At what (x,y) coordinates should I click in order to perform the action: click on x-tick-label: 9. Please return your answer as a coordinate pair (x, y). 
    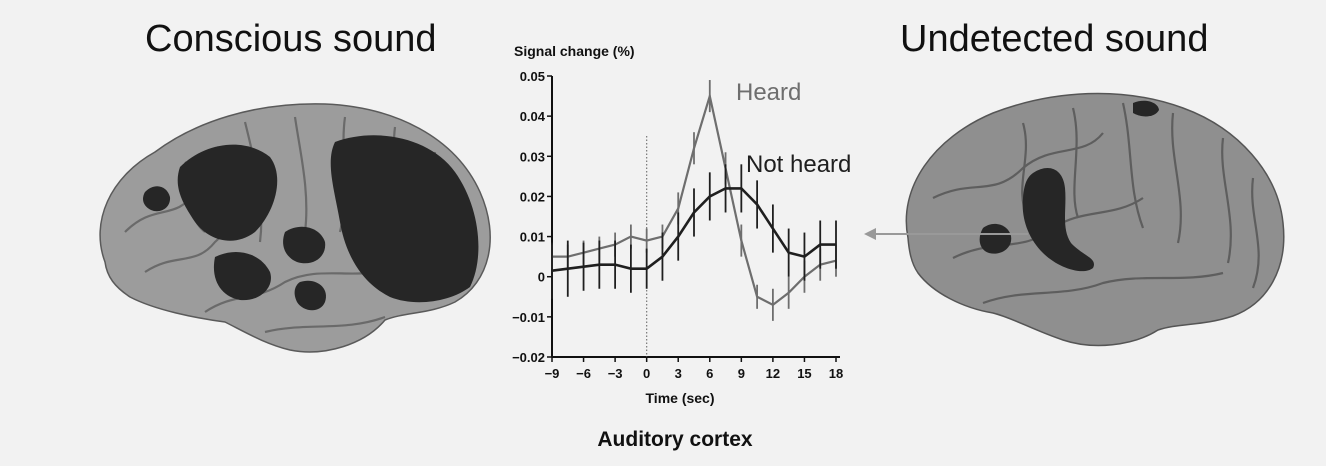
    Looking at the image, I should click on (741, 373).